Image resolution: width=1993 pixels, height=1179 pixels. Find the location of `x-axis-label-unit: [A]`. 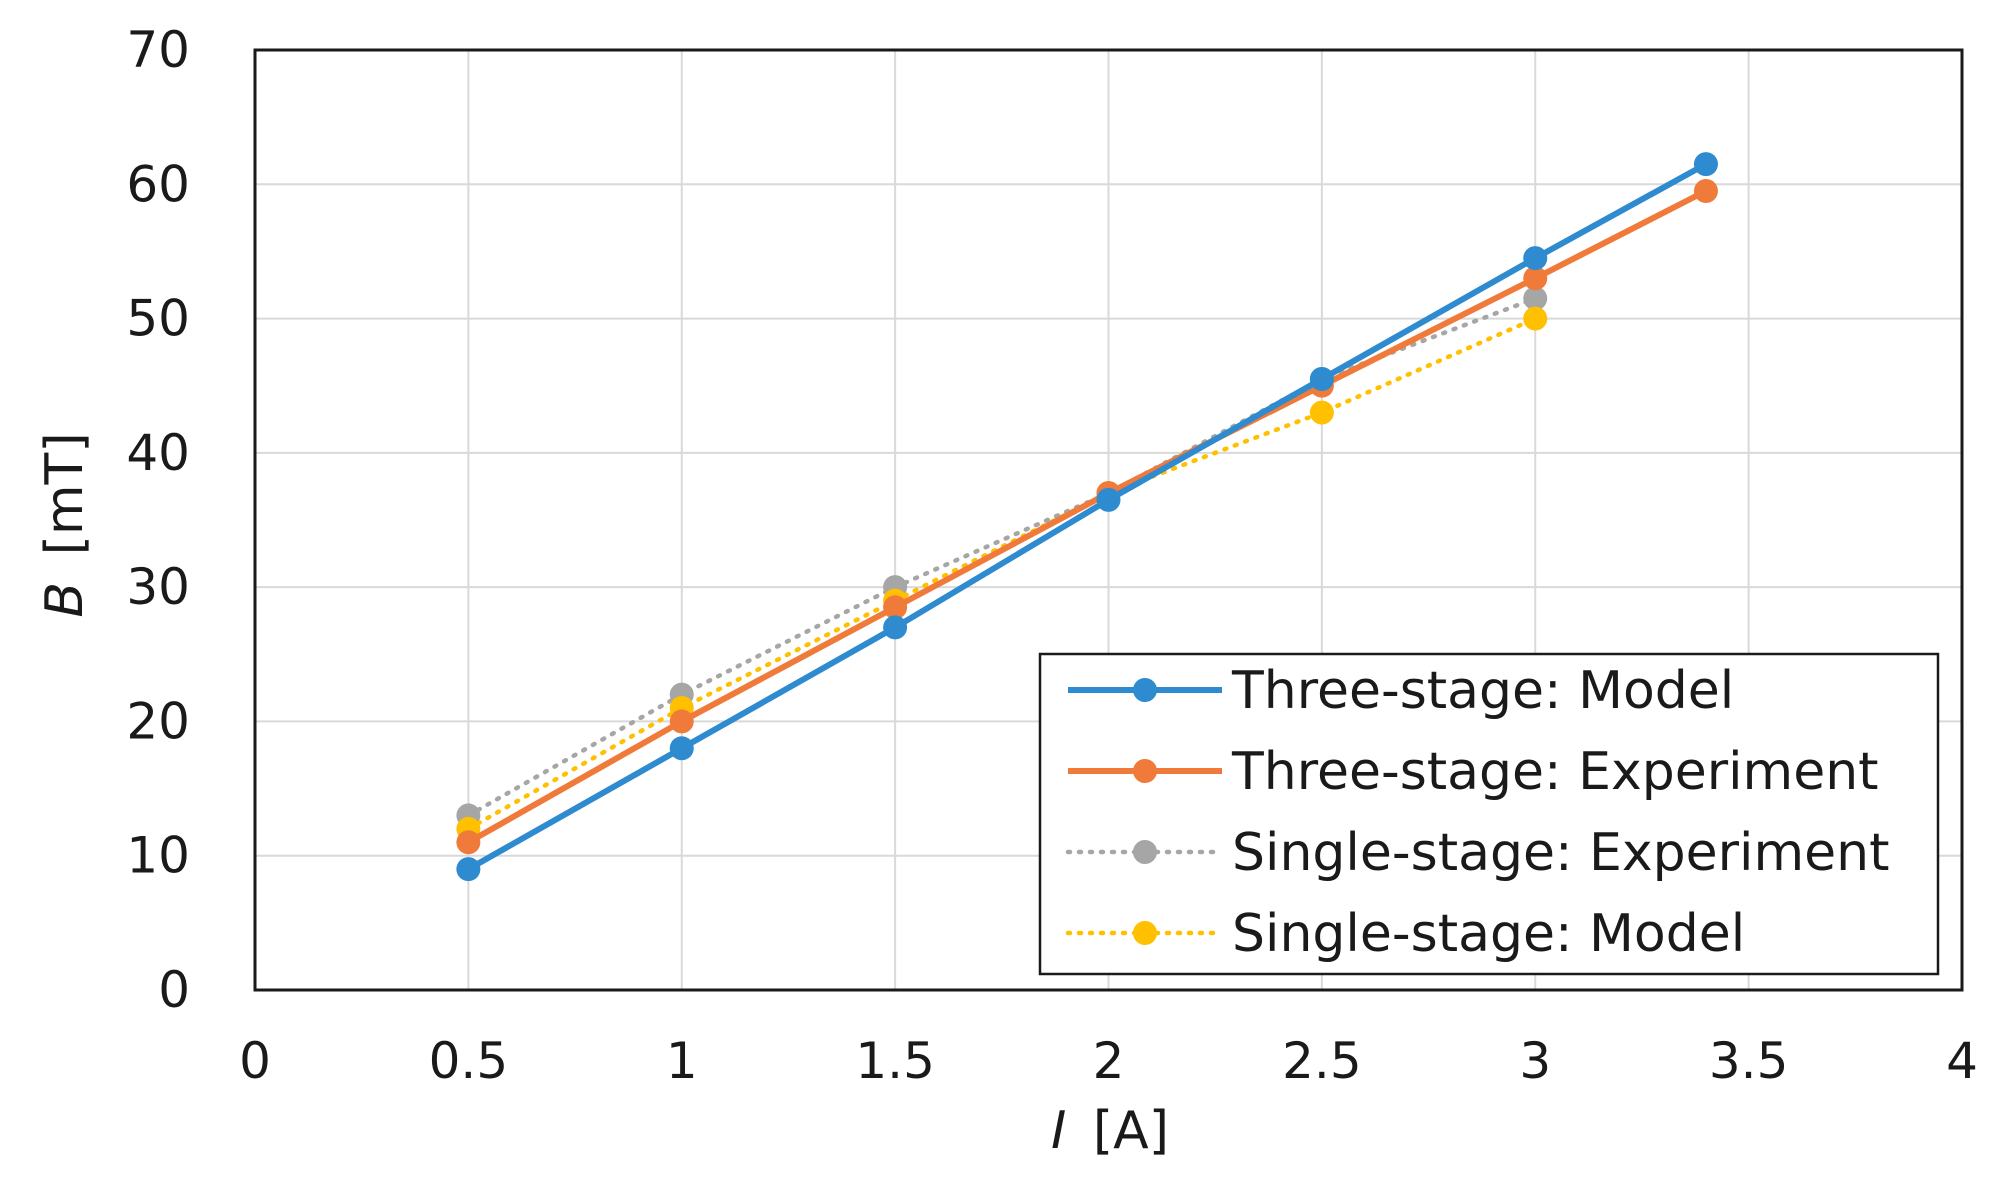

x-axis-label-unit: [A] is located at coordinates (1131, 1131).